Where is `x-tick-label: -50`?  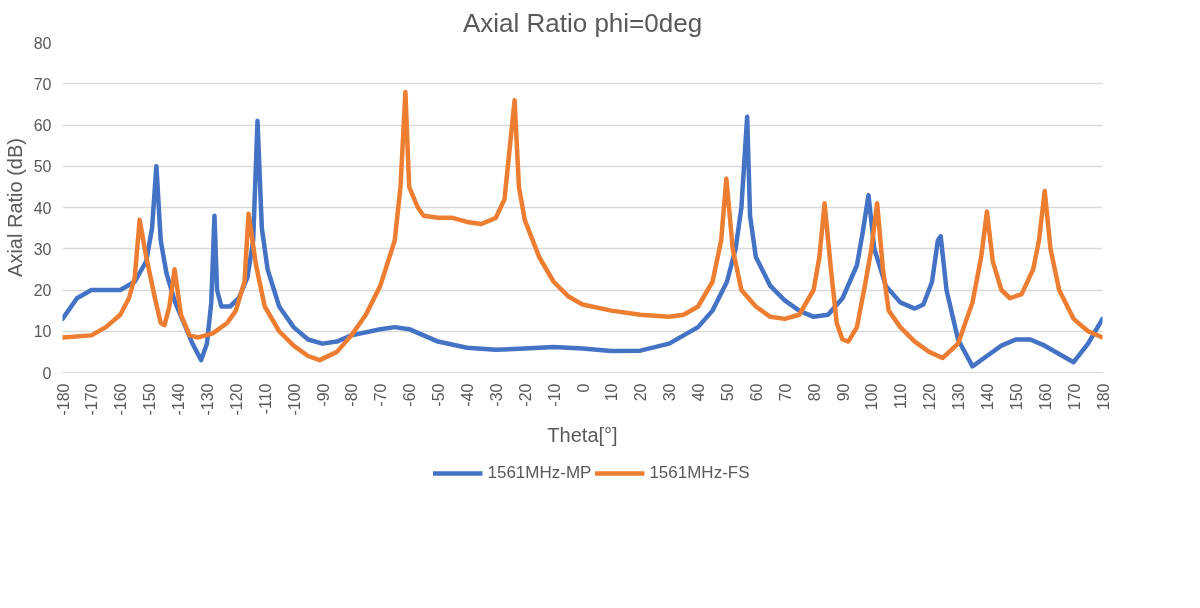 x-tick-label: -50 is located at coordinates (439, 395).